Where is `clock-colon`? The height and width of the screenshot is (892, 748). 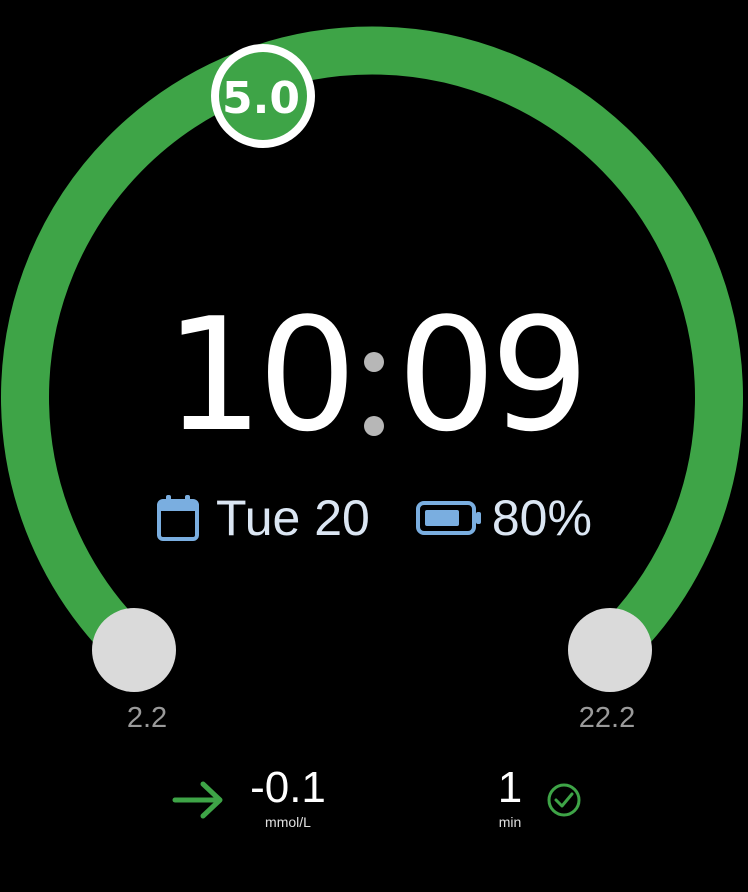
clock-colon is located at coordinates (374, 378).